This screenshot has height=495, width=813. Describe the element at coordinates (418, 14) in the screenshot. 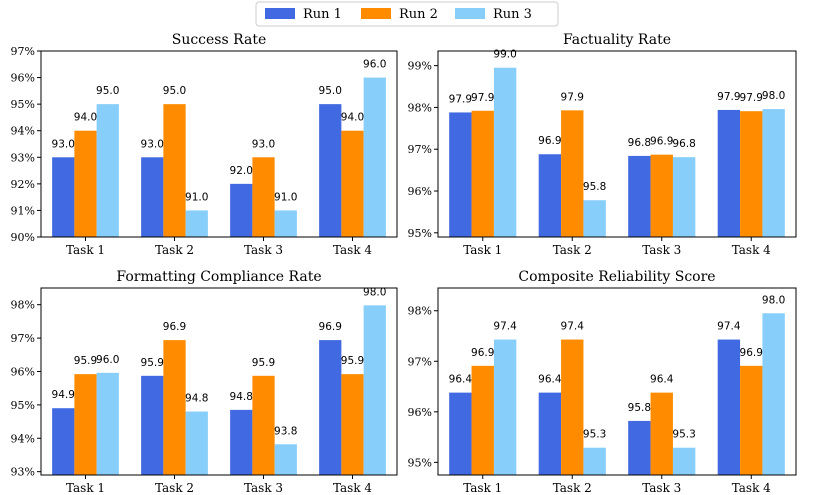

I see `legend-label-run-2: Run 2` at that location.